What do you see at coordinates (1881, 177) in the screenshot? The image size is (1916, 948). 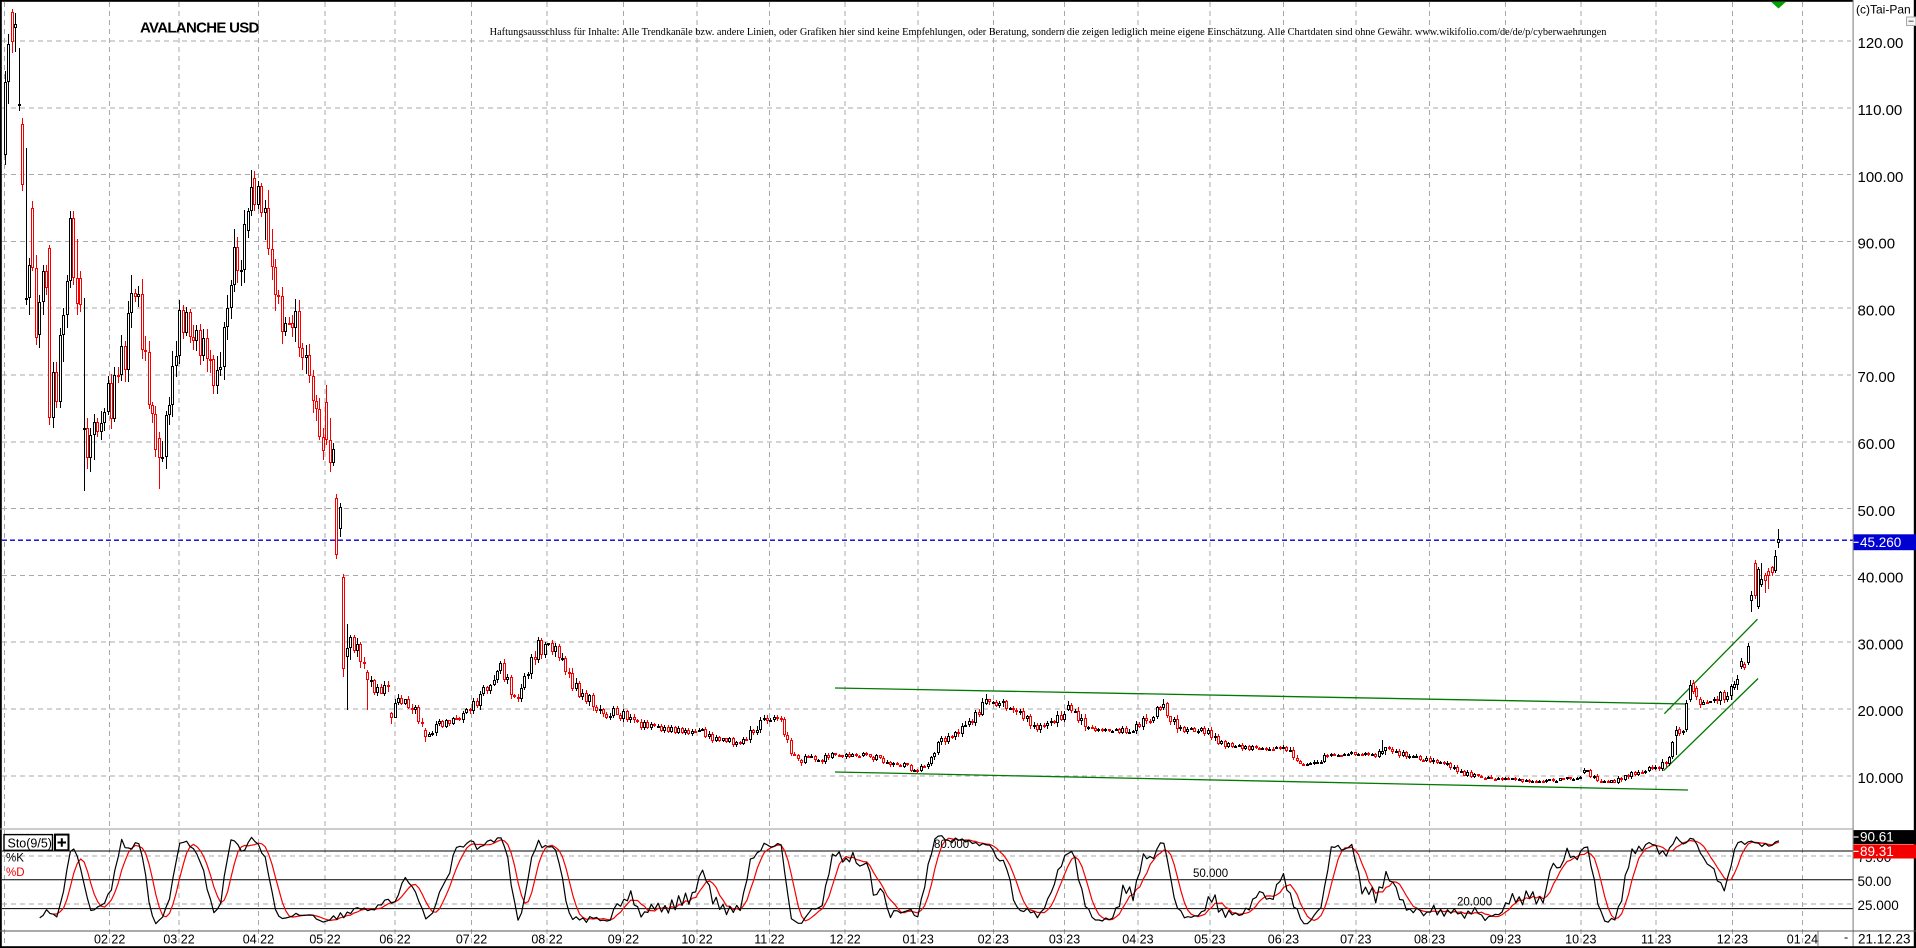 I see `svg-text: 100.00` at bounding box center [1881, 177].